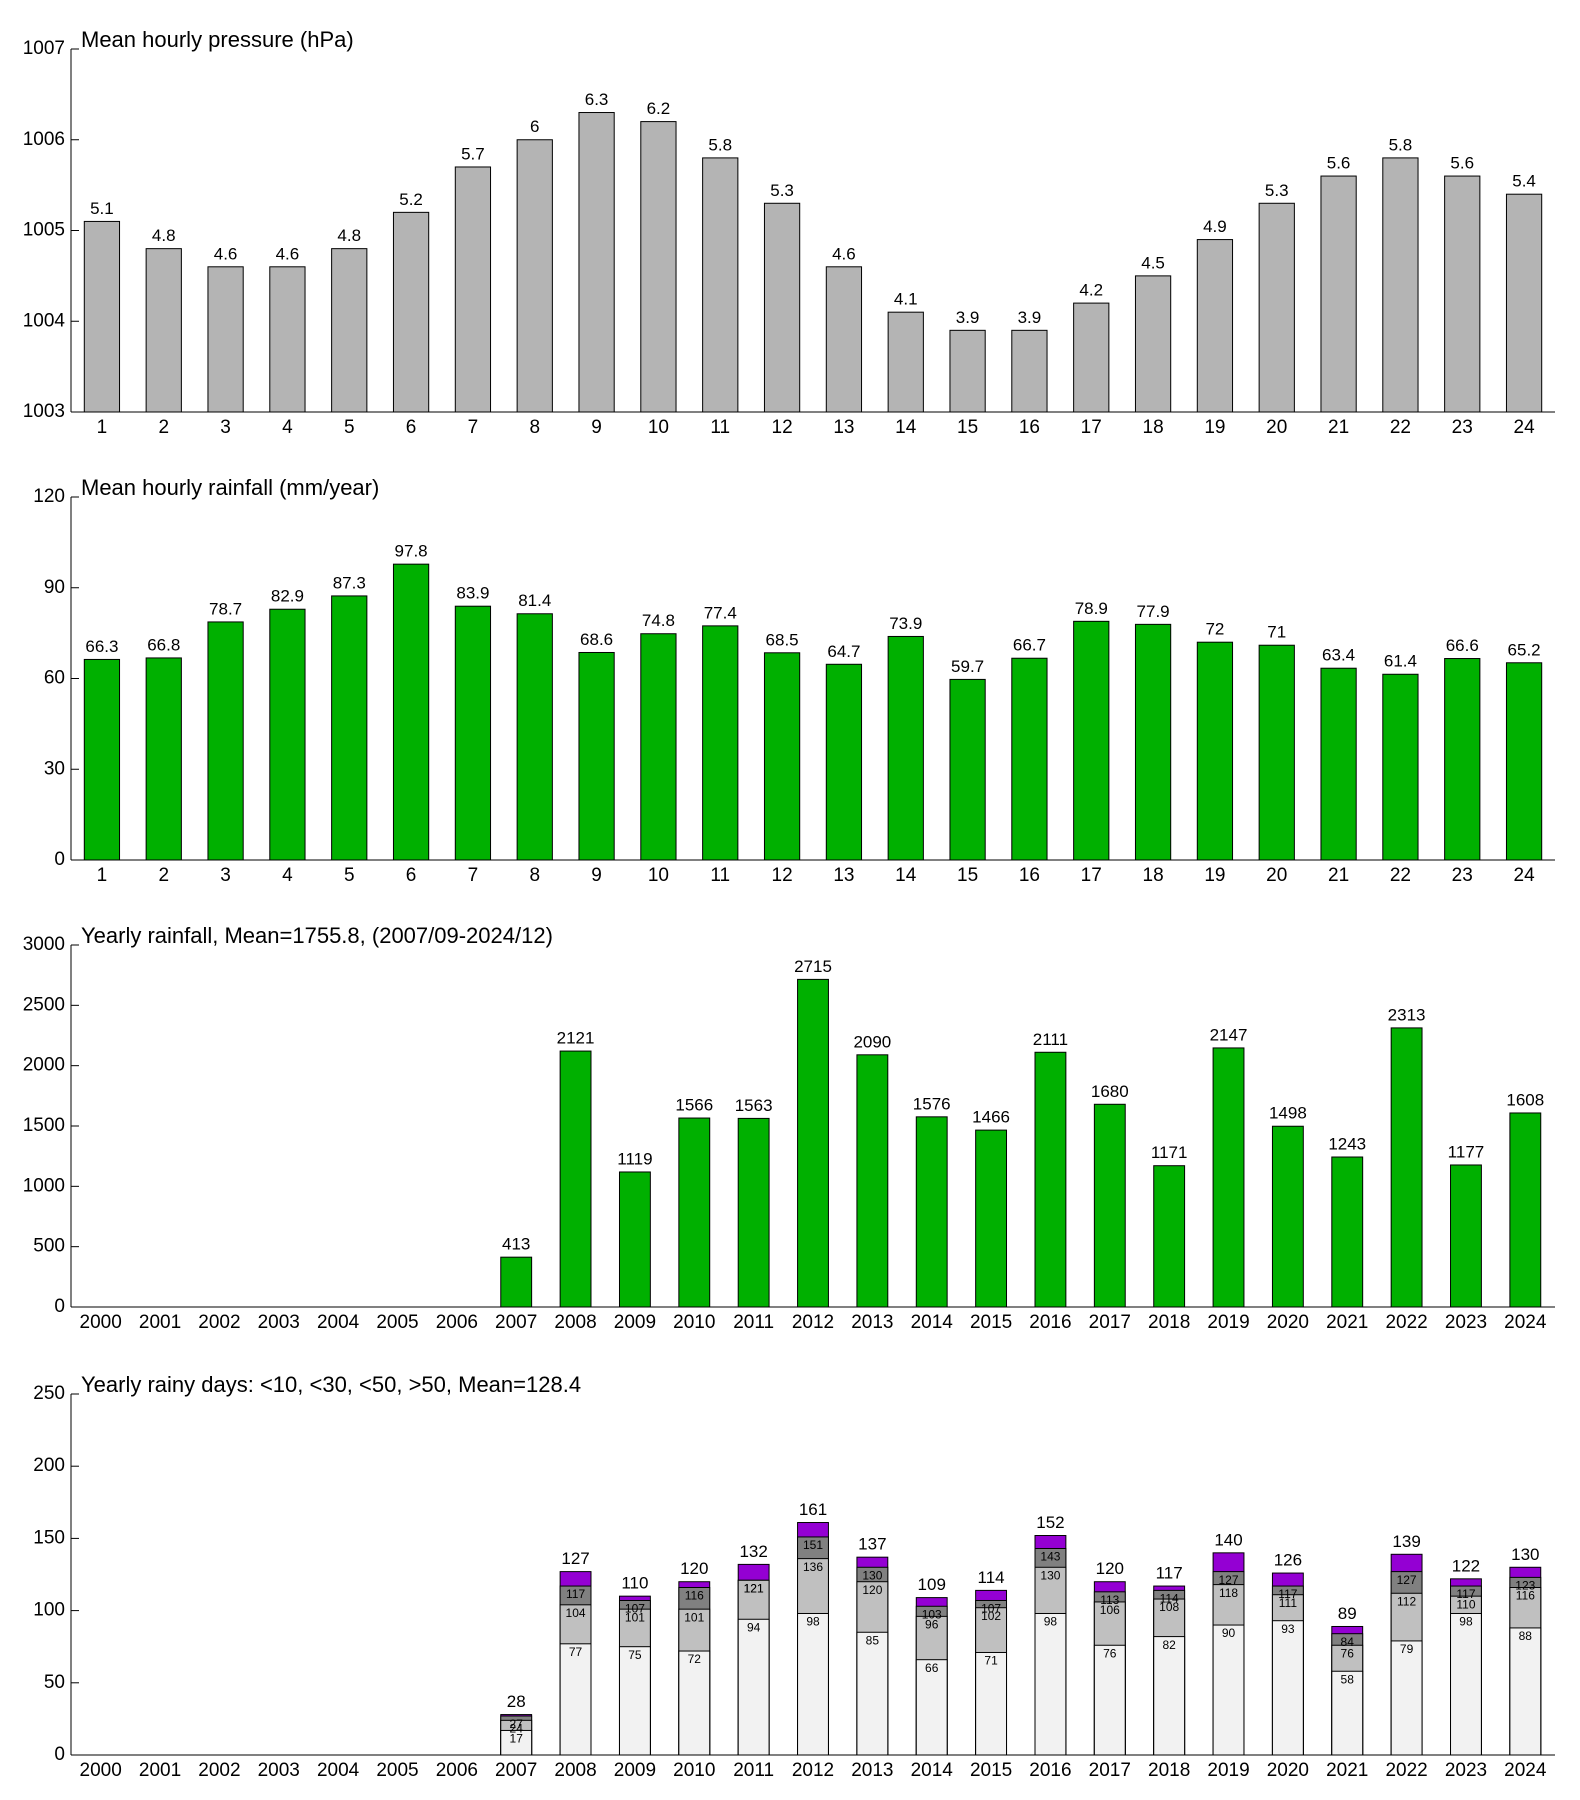  Describe the element at coordinates (44, 944) in the screenshot. I see `y-tick-label: 3000` at that location.